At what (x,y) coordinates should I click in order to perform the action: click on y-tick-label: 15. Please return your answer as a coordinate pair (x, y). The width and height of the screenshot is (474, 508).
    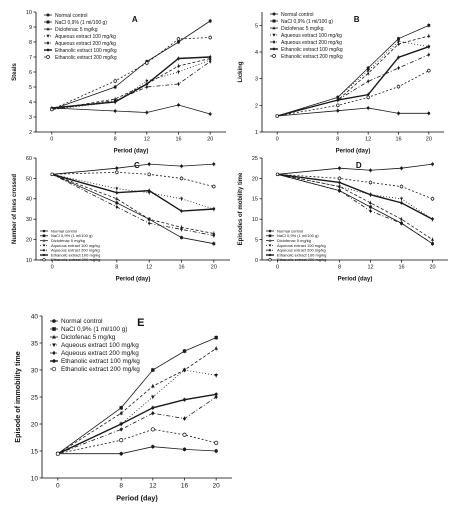
    Looking at the image, I should click on (255, 200).